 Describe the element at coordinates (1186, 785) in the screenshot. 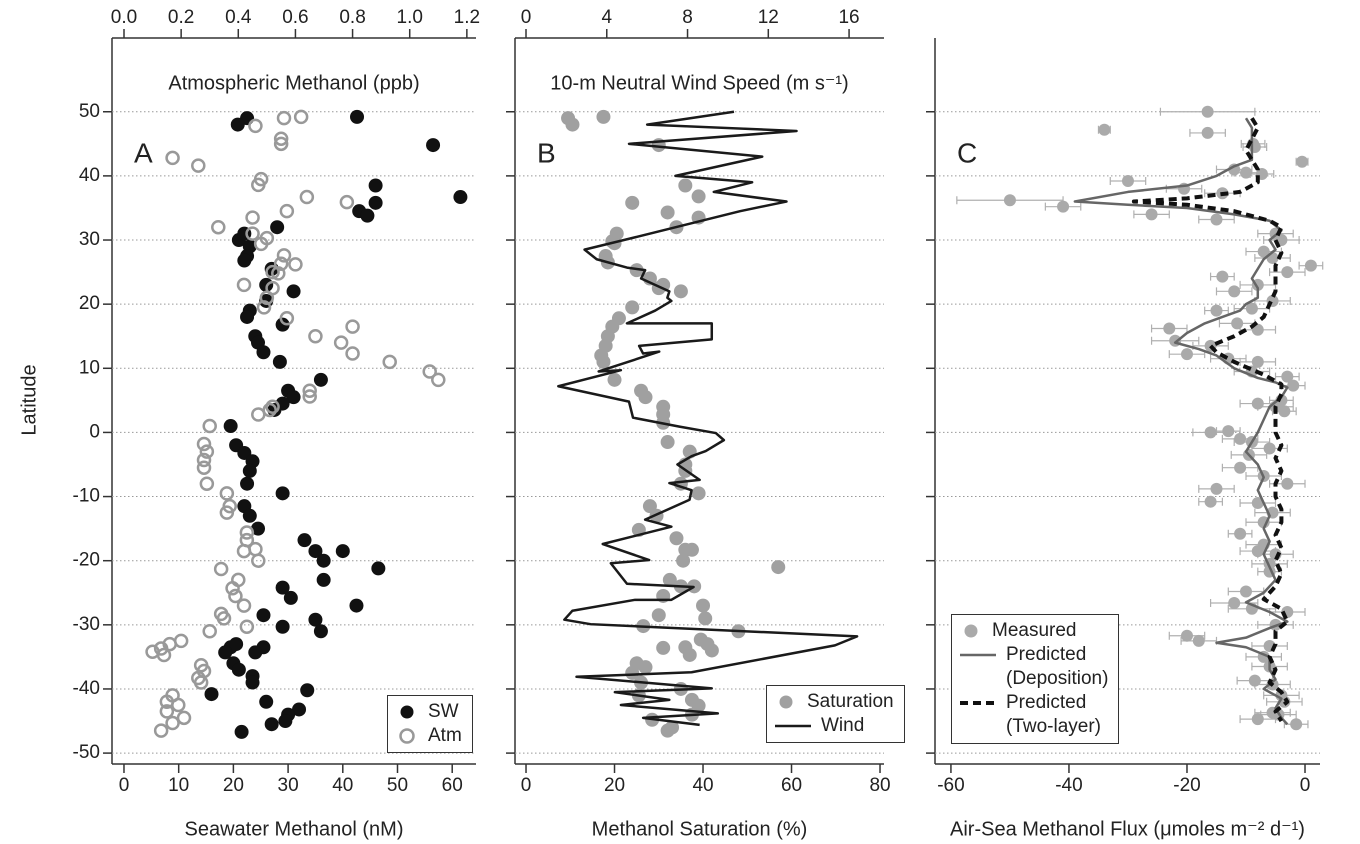

I see `x-tick-label: -20` at that location.